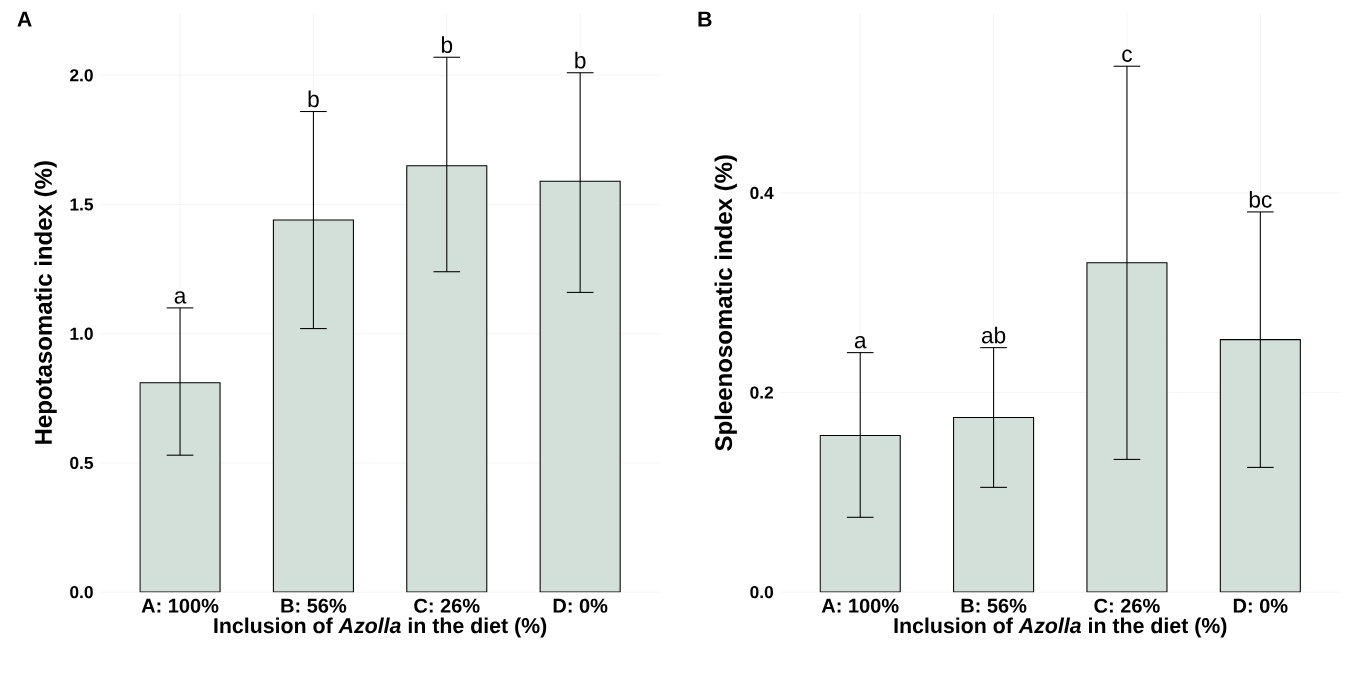 The image size is (1363, 675). What do you see at coordinates (81, 333) in the screenshot?
I see `y-tick-label: 1.0` at bounding box center [81, 333].